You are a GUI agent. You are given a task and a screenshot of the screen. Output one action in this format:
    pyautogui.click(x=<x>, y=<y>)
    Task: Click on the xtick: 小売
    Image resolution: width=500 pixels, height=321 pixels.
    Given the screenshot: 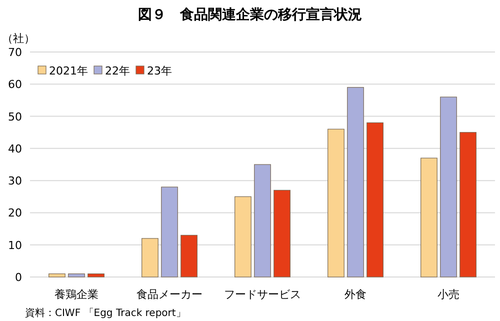 What is the action you would take?
    pyautogui.click(x=449, y=294)
    